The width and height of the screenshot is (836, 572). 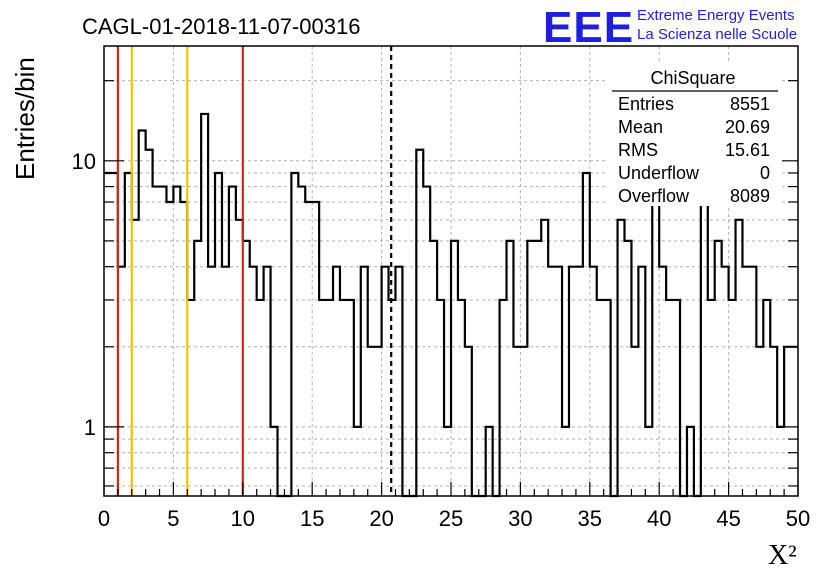 I want to click on x-tick-label: 0, so click(x=104, y=518).